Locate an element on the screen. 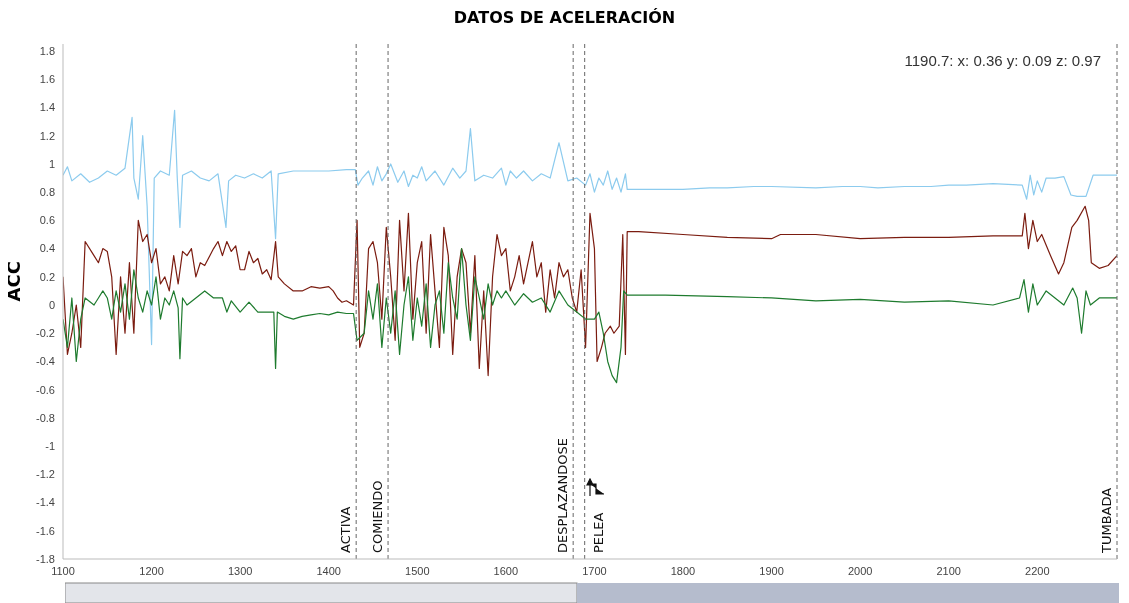 The width and height of the screenshot is (1129, 603). y-tick-label: -1 is located at coordinates (50, 446).